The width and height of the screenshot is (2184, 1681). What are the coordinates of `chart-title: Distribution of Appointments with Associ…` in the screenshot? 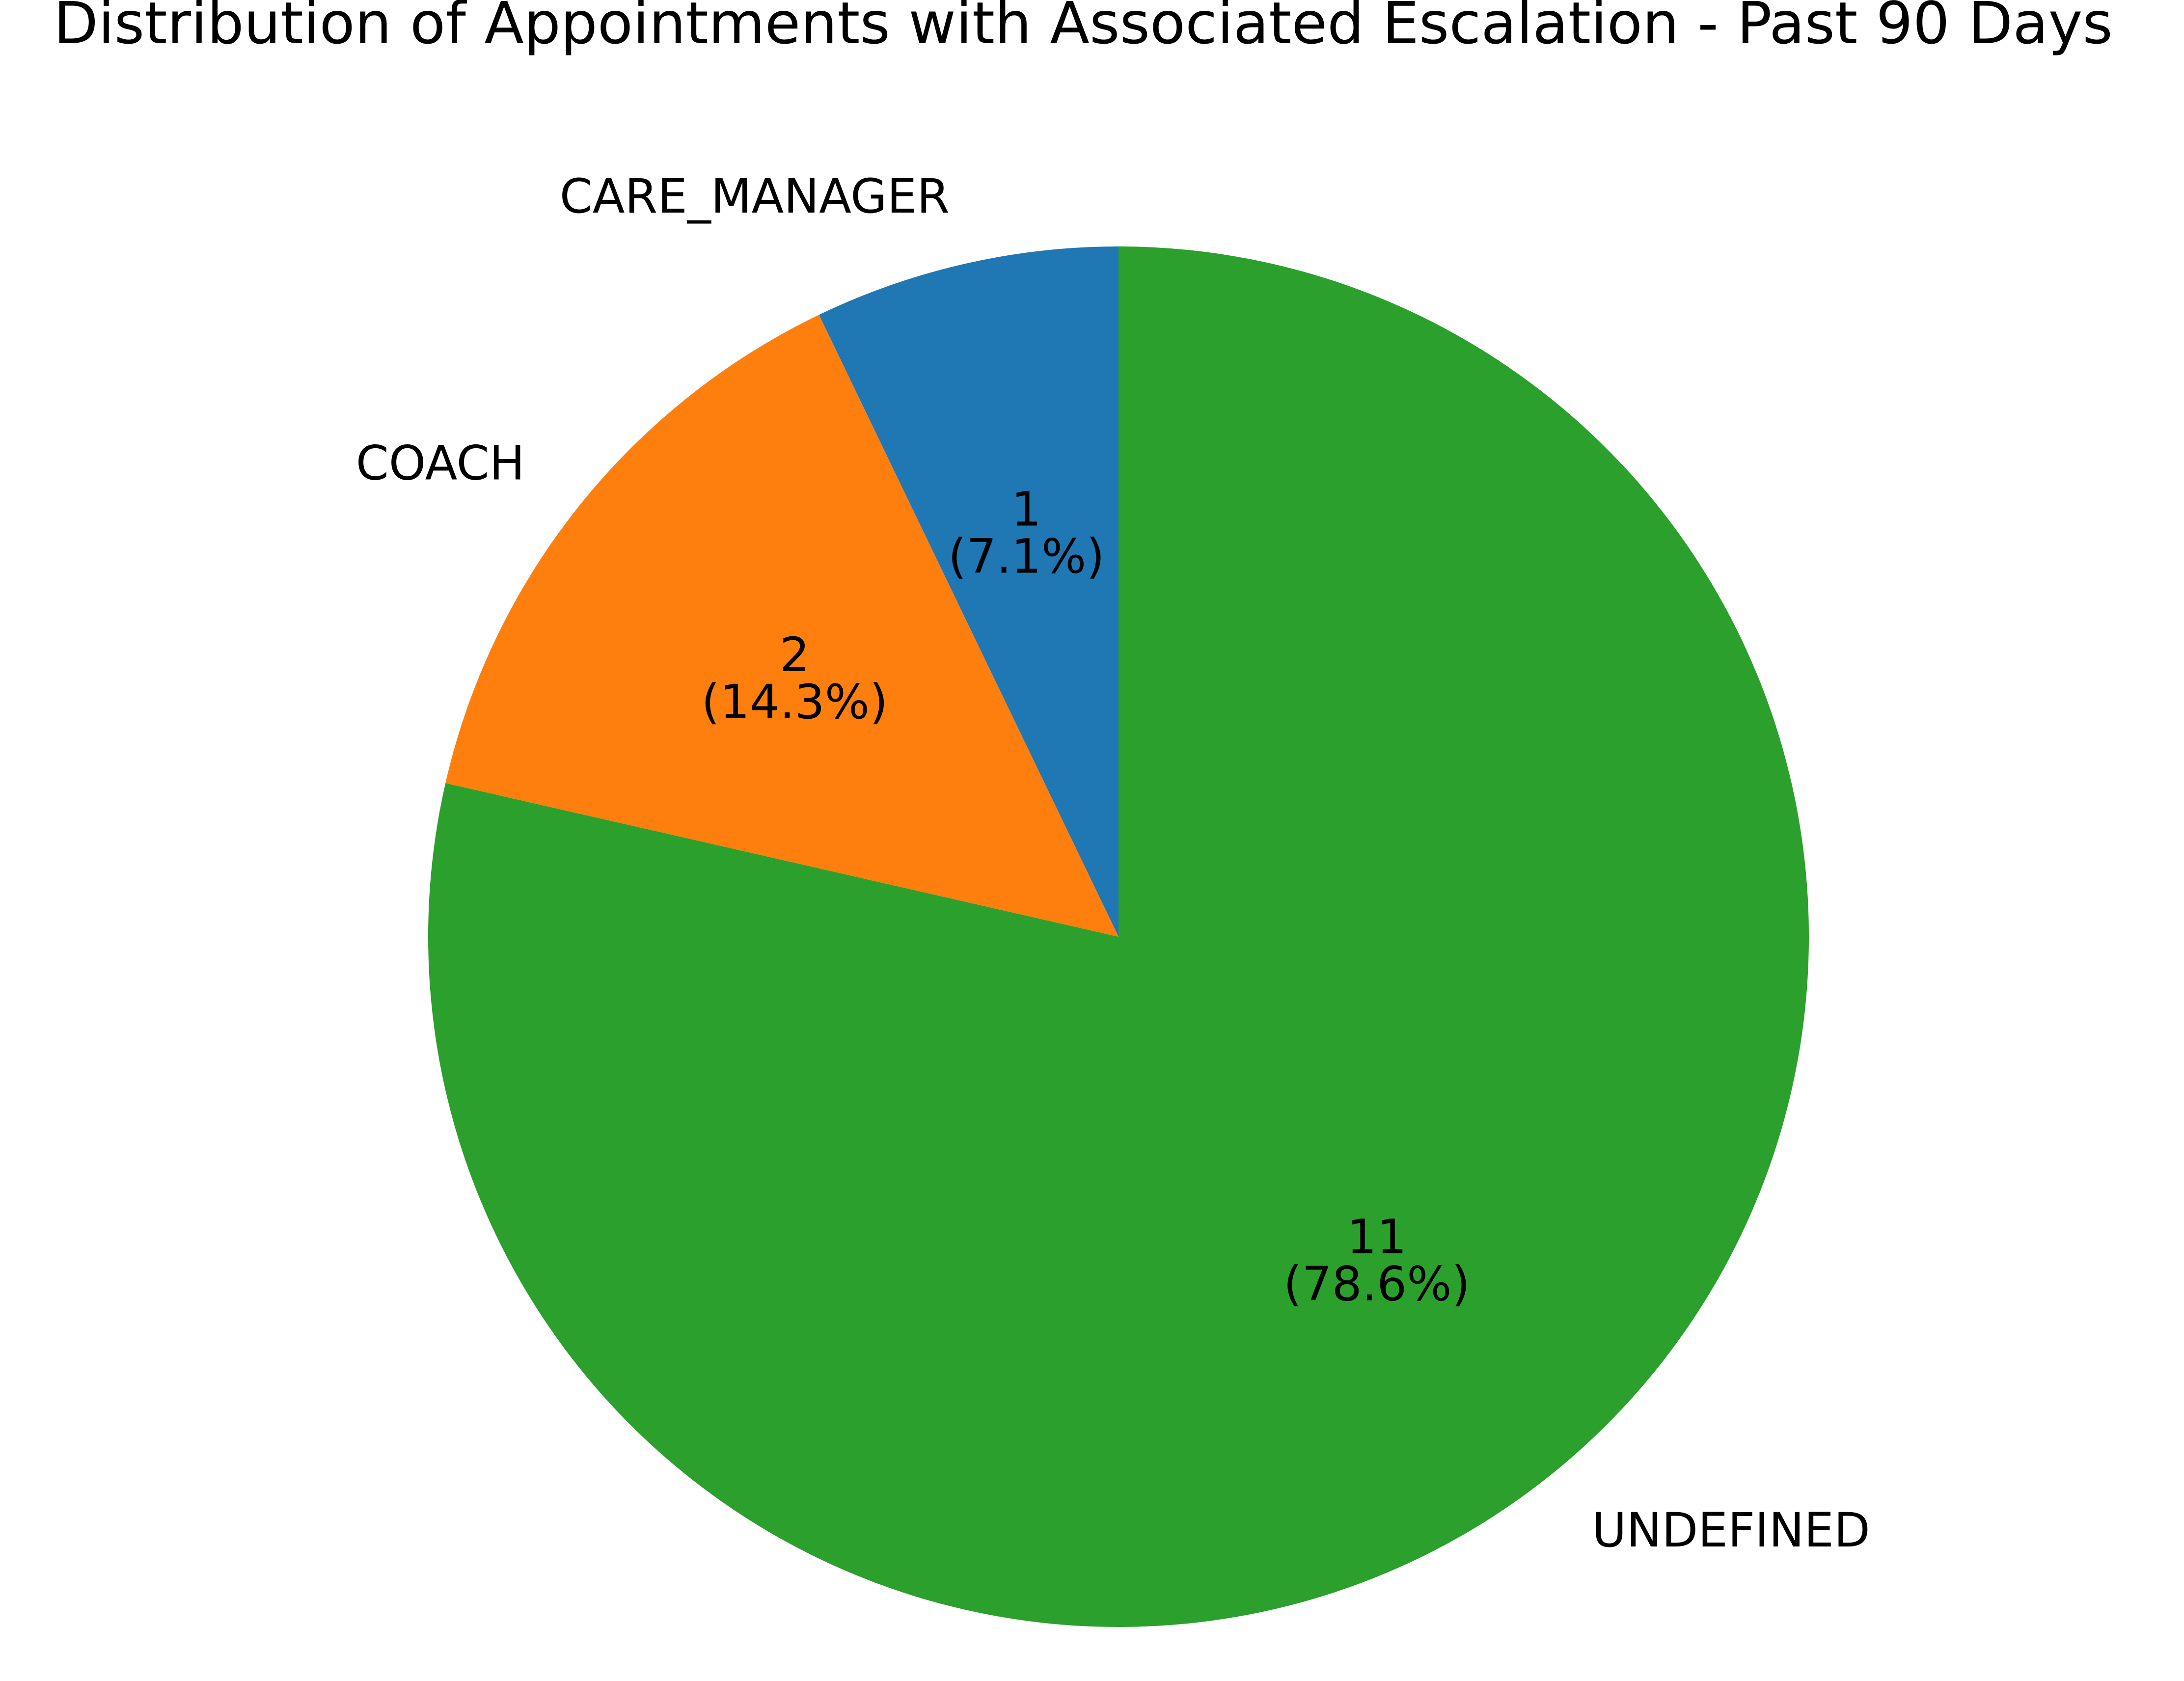 It's located at (1083, 28).